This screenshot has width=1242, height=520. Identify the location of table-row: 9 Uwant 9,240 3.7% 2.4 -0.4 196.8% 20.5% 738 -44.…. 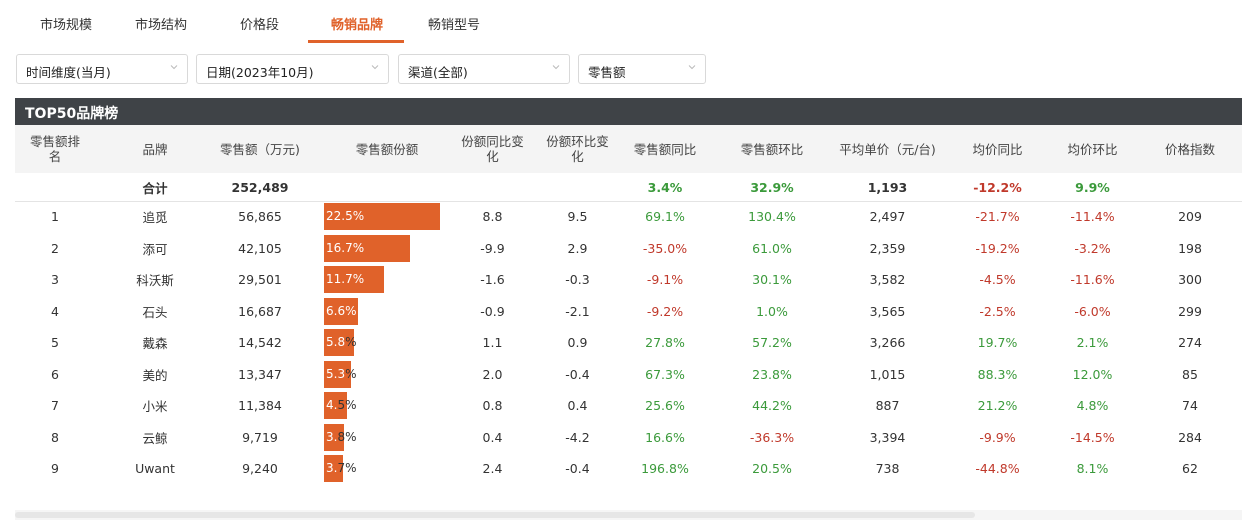
(628, 468).